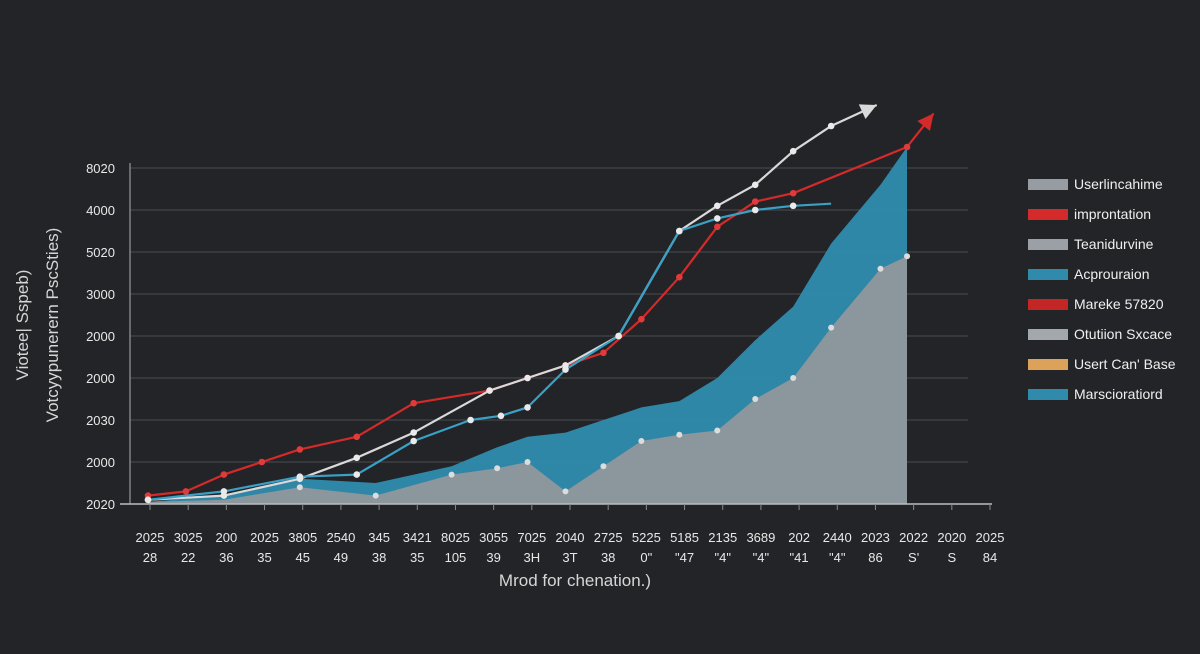  Describe the element at coordinates (951, 557) in the screenshot. I see `x-tick-label: S` at that location.